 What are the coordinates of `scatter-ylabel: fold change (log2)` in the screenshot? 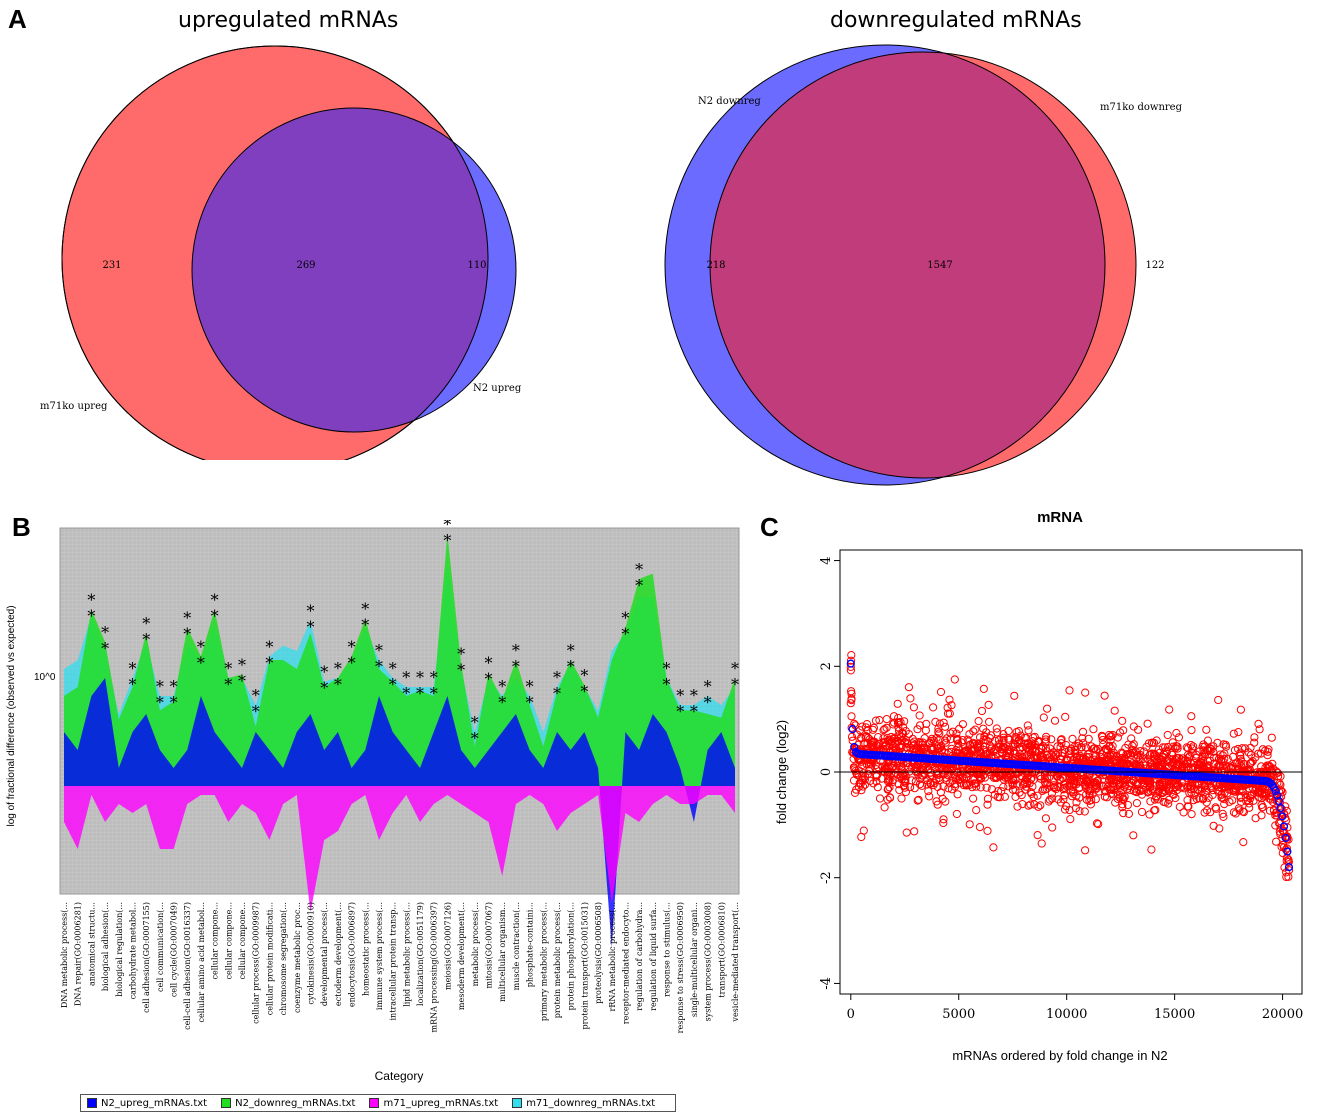 It's located at (781, 772).